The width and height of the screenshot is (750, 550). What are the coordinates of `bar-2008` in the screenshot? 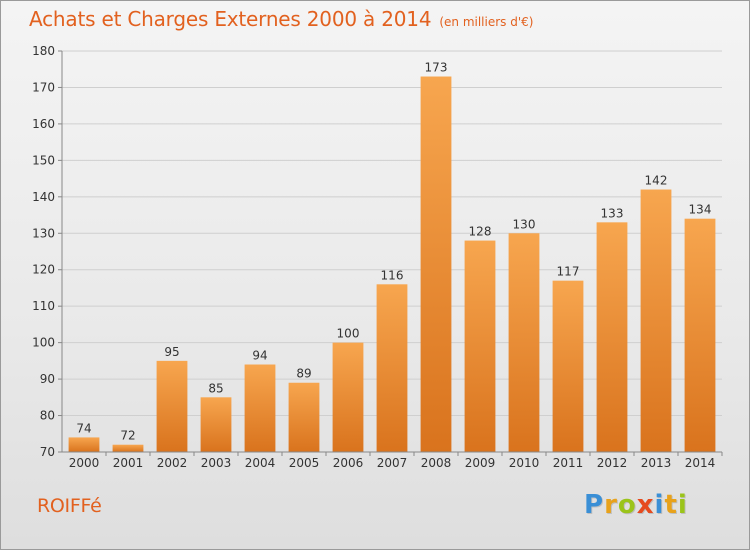 It's located at (436, 264).